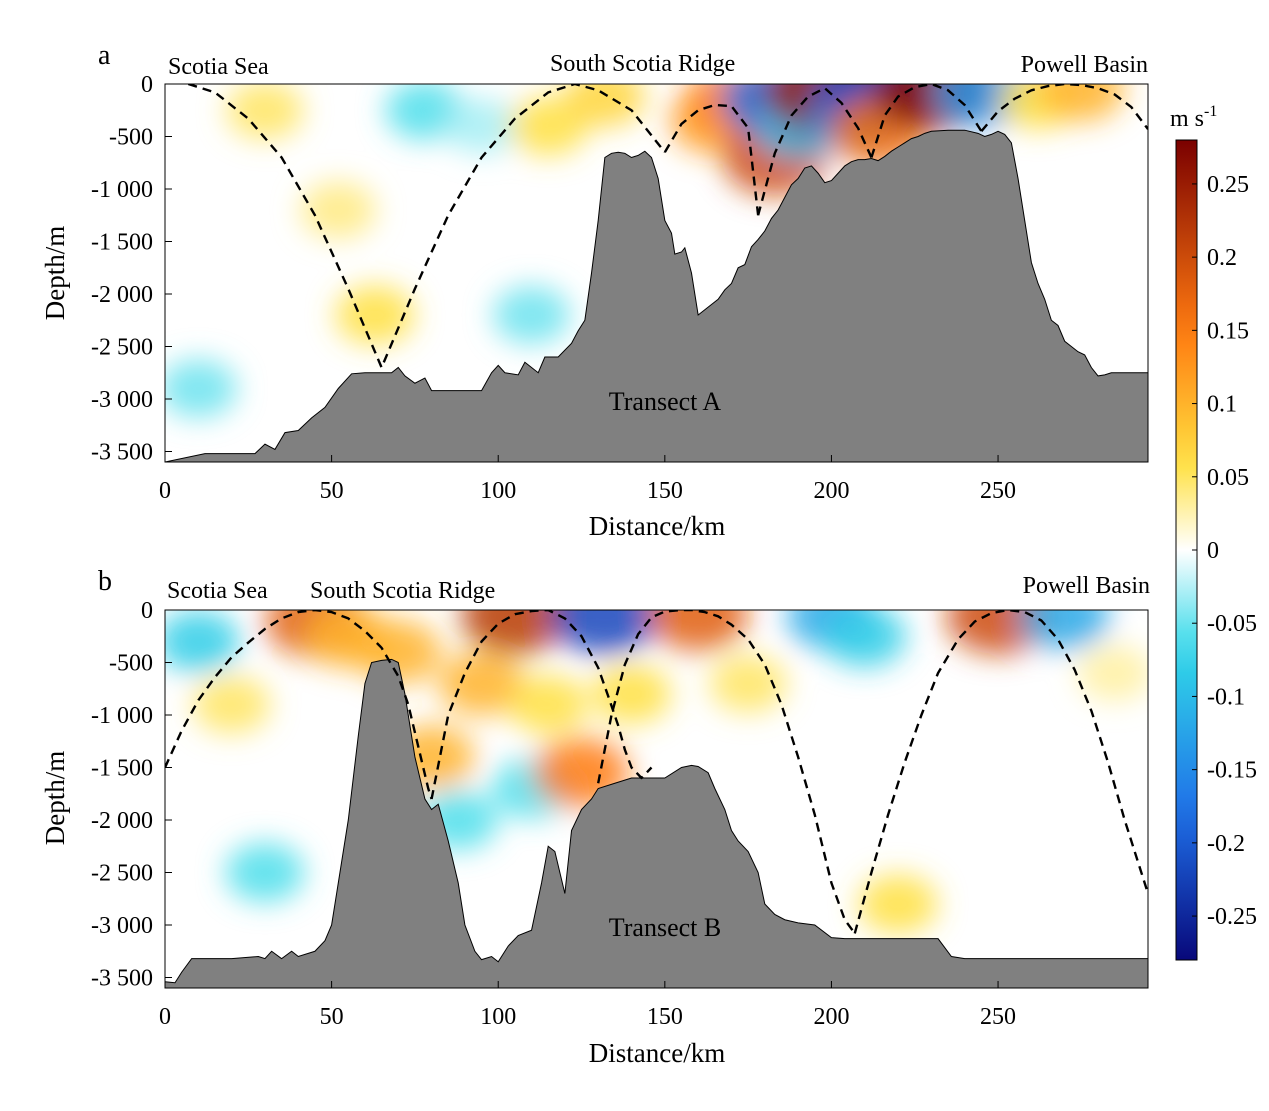 The image size is (1269, 1111). I want to click on colorbar-tick-label-7: -0.1, so click(1226, 697).